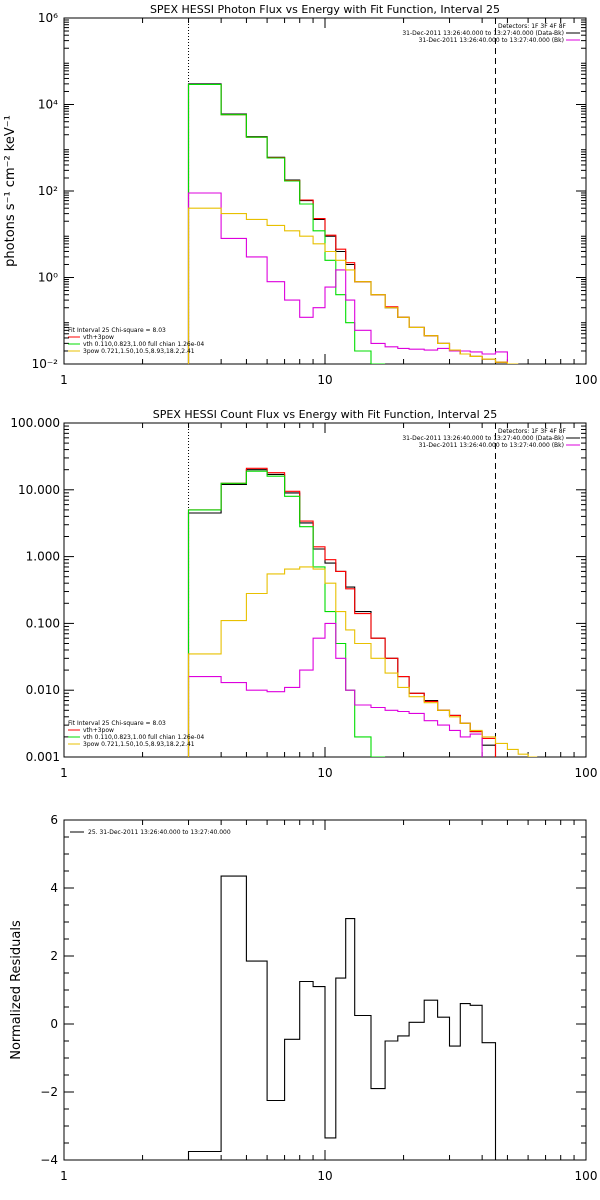 The image size is (600, 1200). I want to click on photon-x-tick-label: 10, so click(324, 380).